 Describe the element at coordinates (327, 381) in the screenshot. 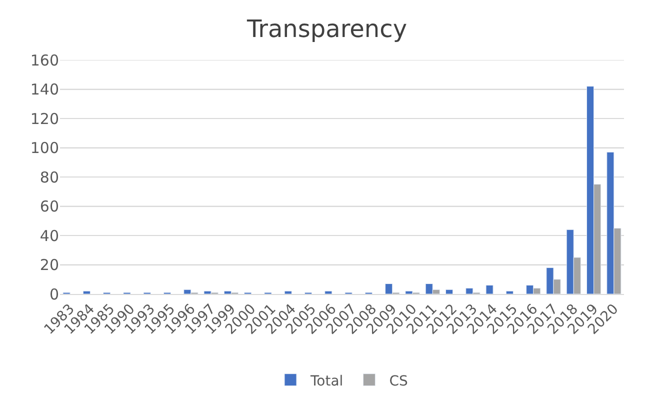

I see `legend-label: Total` at that location.